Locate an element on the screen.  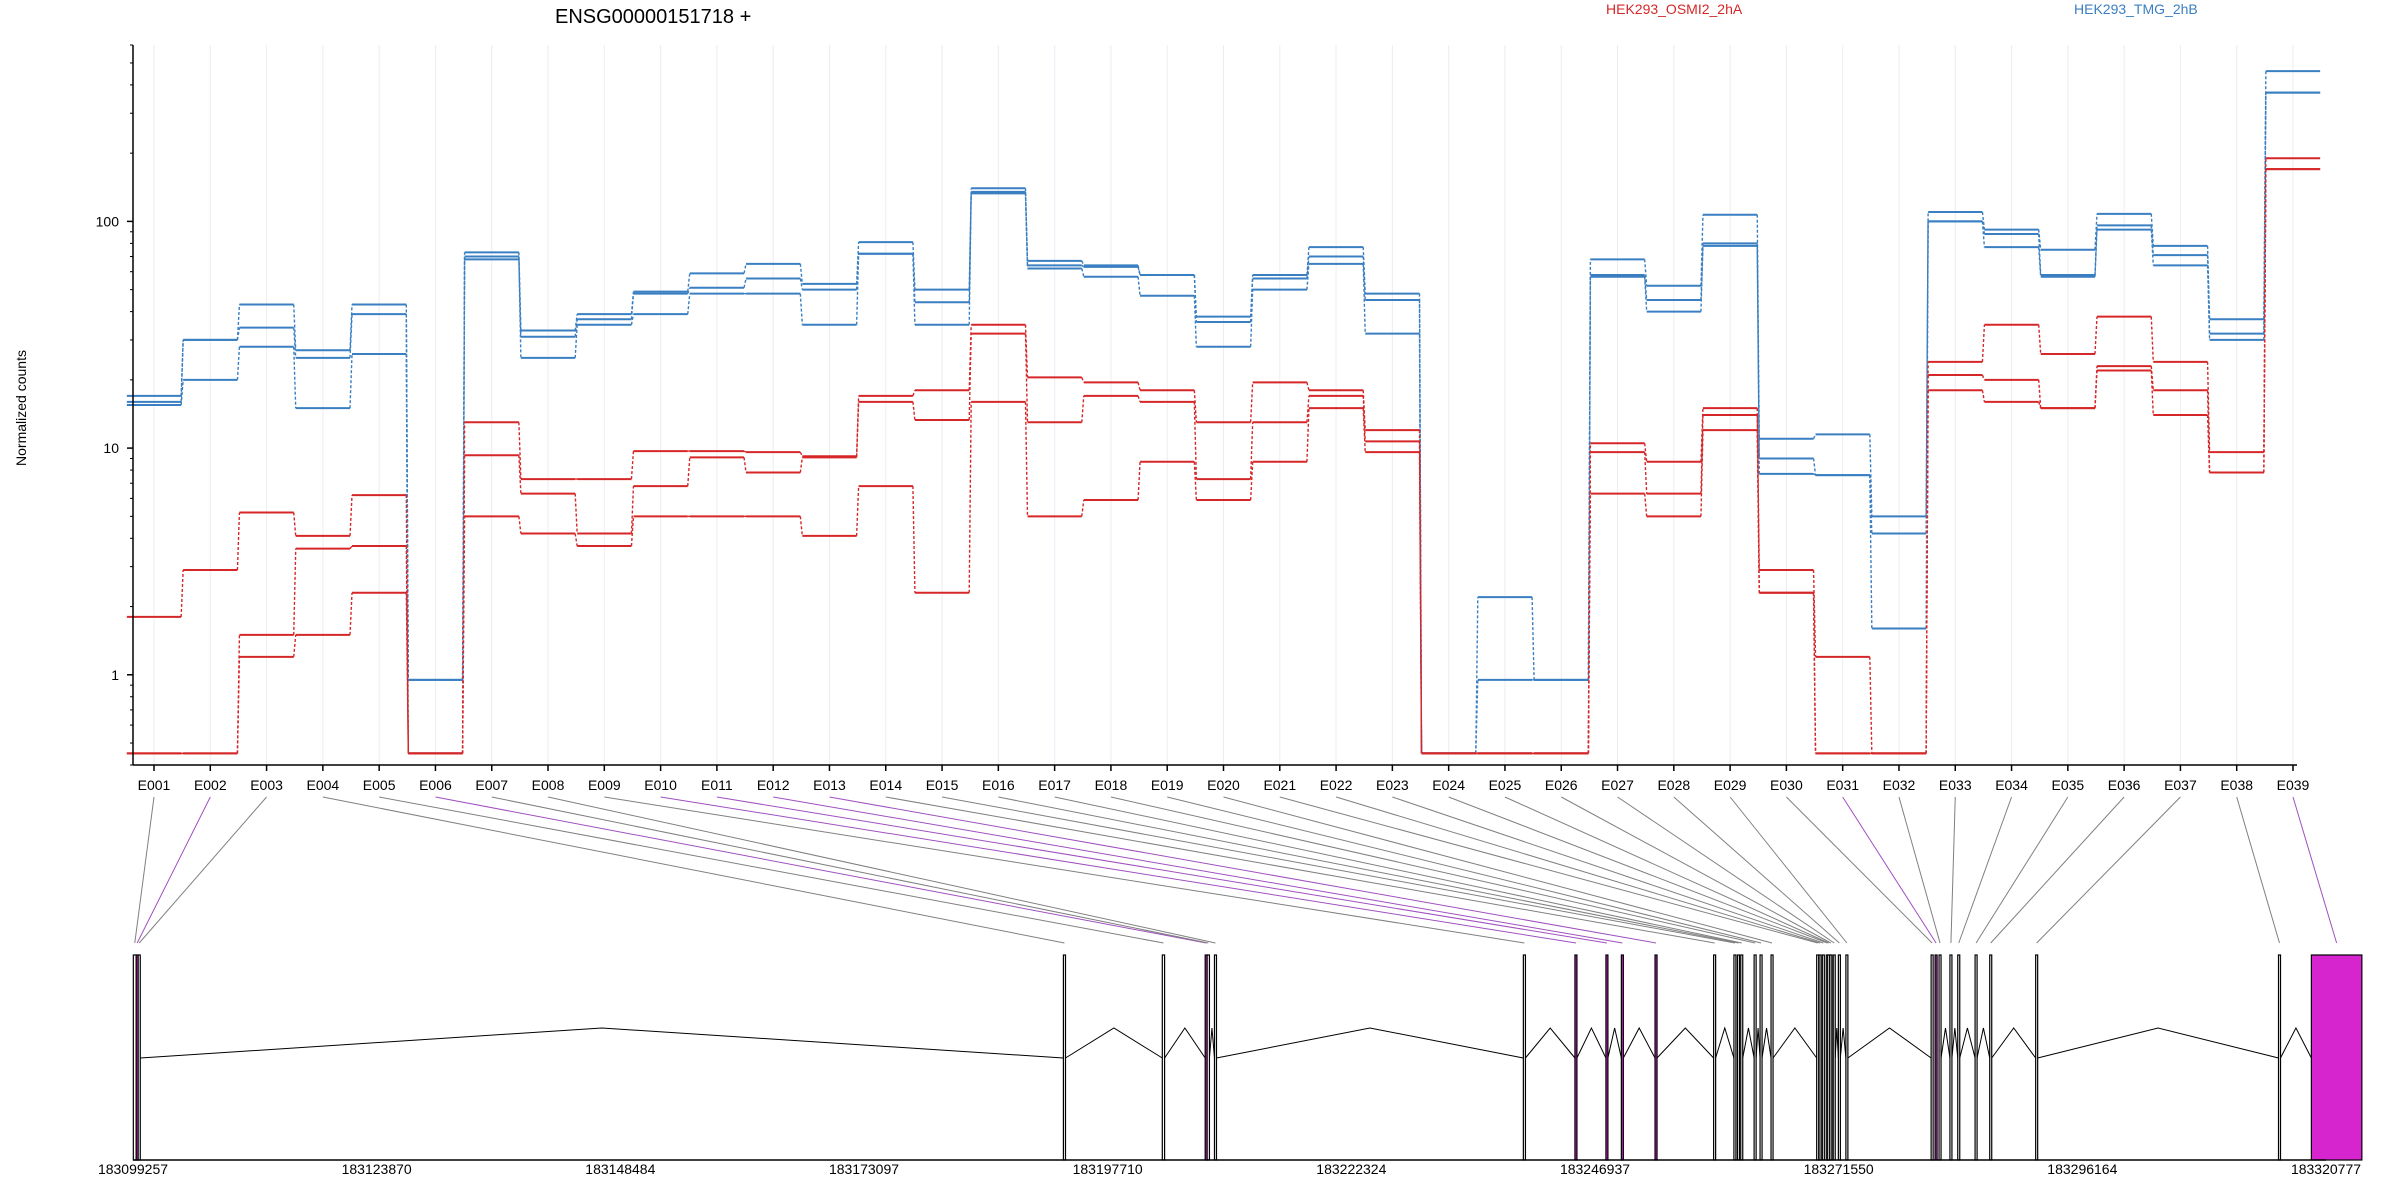
coordinate-tick-label: 183197710 is located at coordinates (1108, 1169).